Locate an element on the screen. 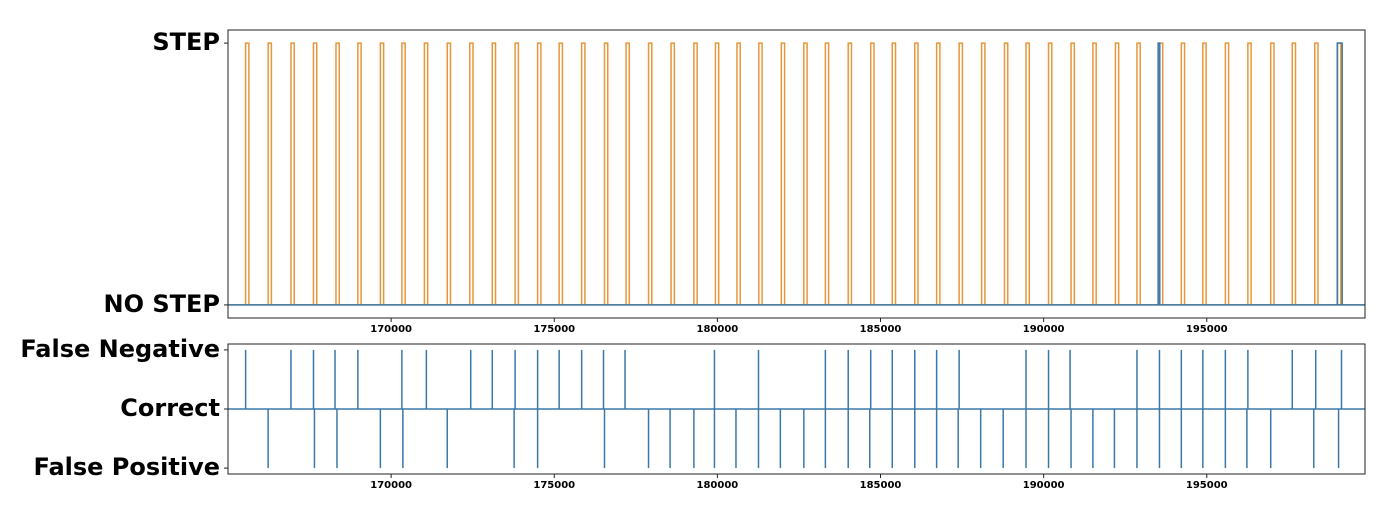 The height and width of the screenshot is (520, 1386). y-tick-label: NO STEP is located at coordinates (162, 304).